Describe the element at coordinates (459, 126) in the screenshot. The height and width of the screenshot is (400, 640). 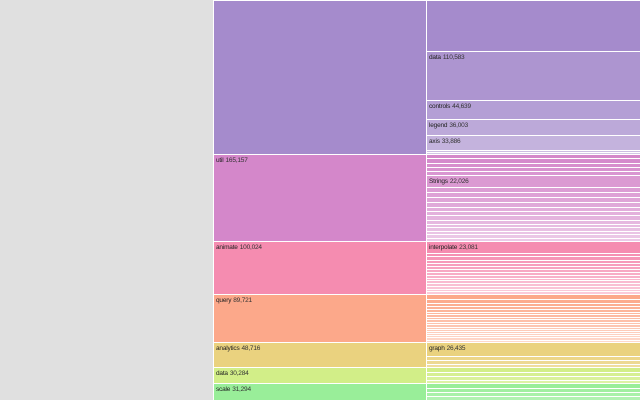
I see `cell-value: 36,003` at that location.